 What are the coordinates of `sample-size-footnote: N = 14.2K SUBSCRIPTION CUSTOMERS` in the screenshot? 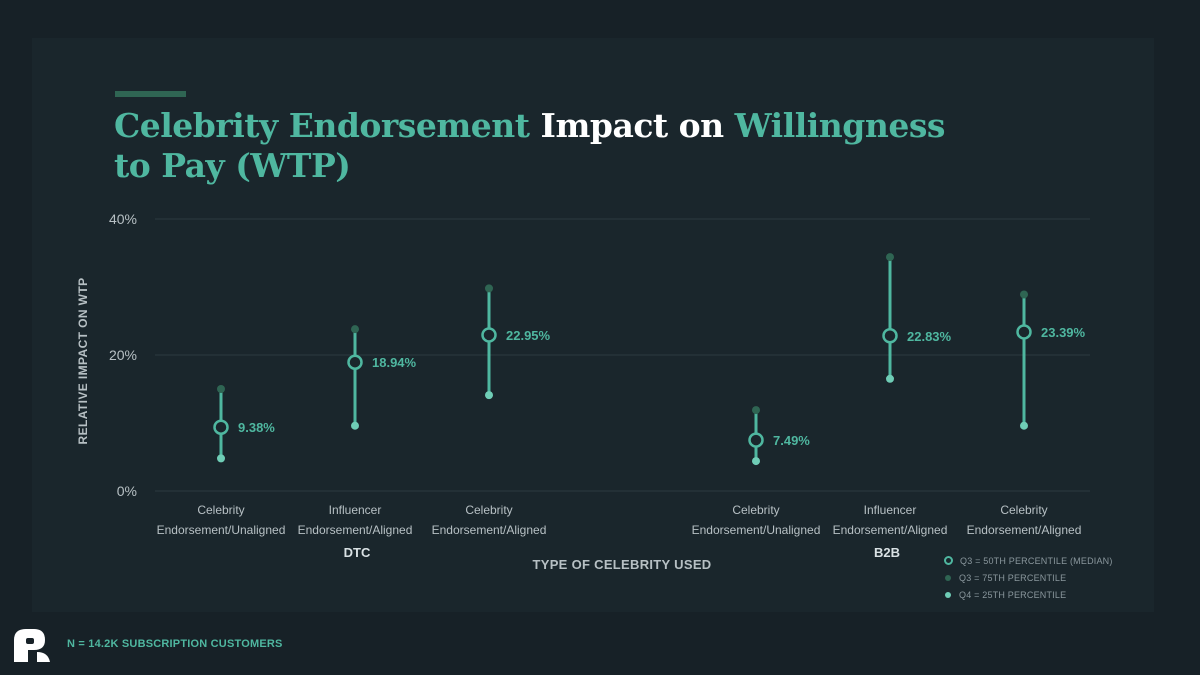 It's located at (175, 644).